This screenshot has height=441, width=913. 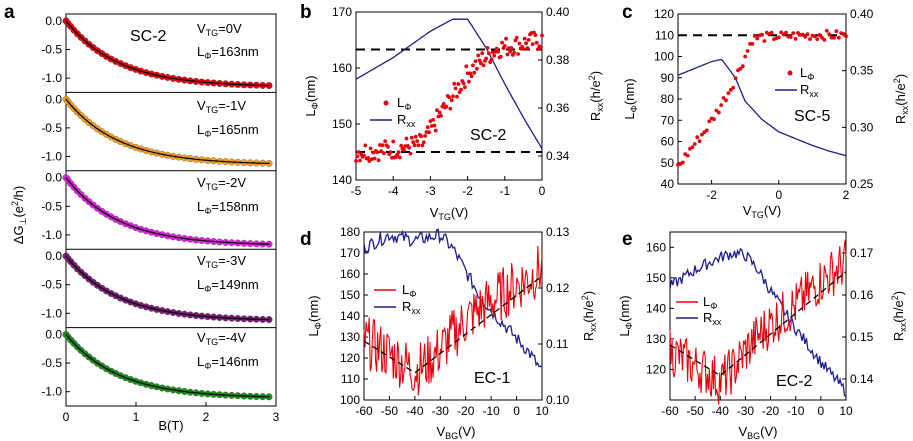 What do you see at coordinates (393, 112) in the screenshot?
I see `panel-b-legend: LΦ Rxx` at bounding box center [393, 112].